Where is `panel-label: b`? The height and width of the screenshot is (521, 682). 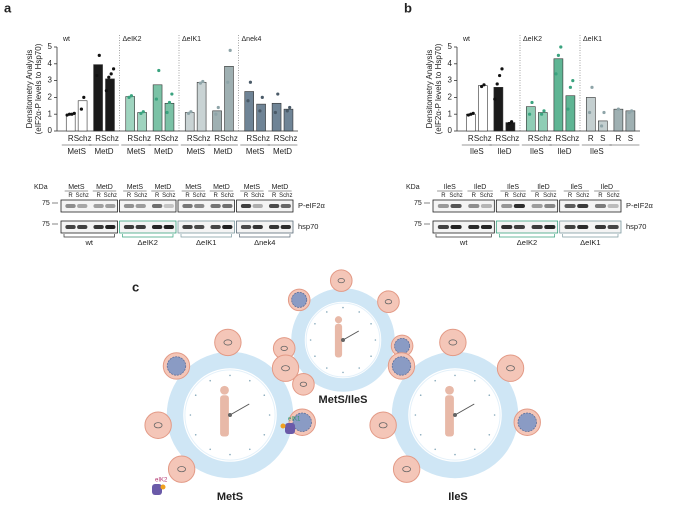 panel-label: b is located at coordinates (408, 7).